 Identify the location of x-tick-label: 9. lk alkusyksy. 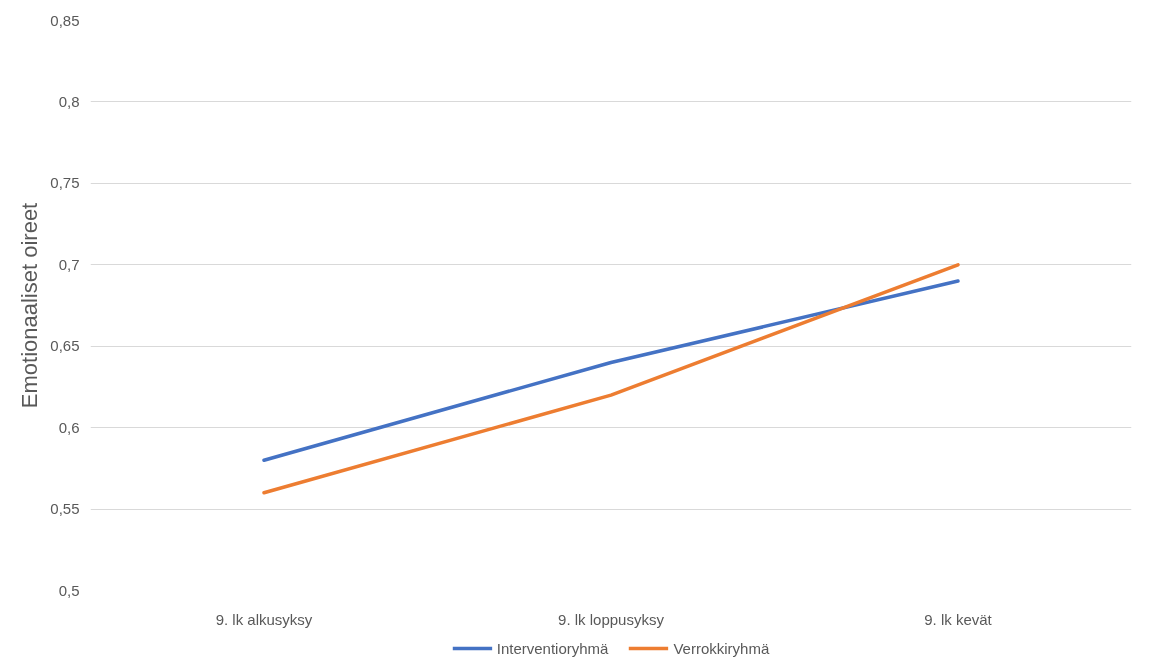
(264, 619).